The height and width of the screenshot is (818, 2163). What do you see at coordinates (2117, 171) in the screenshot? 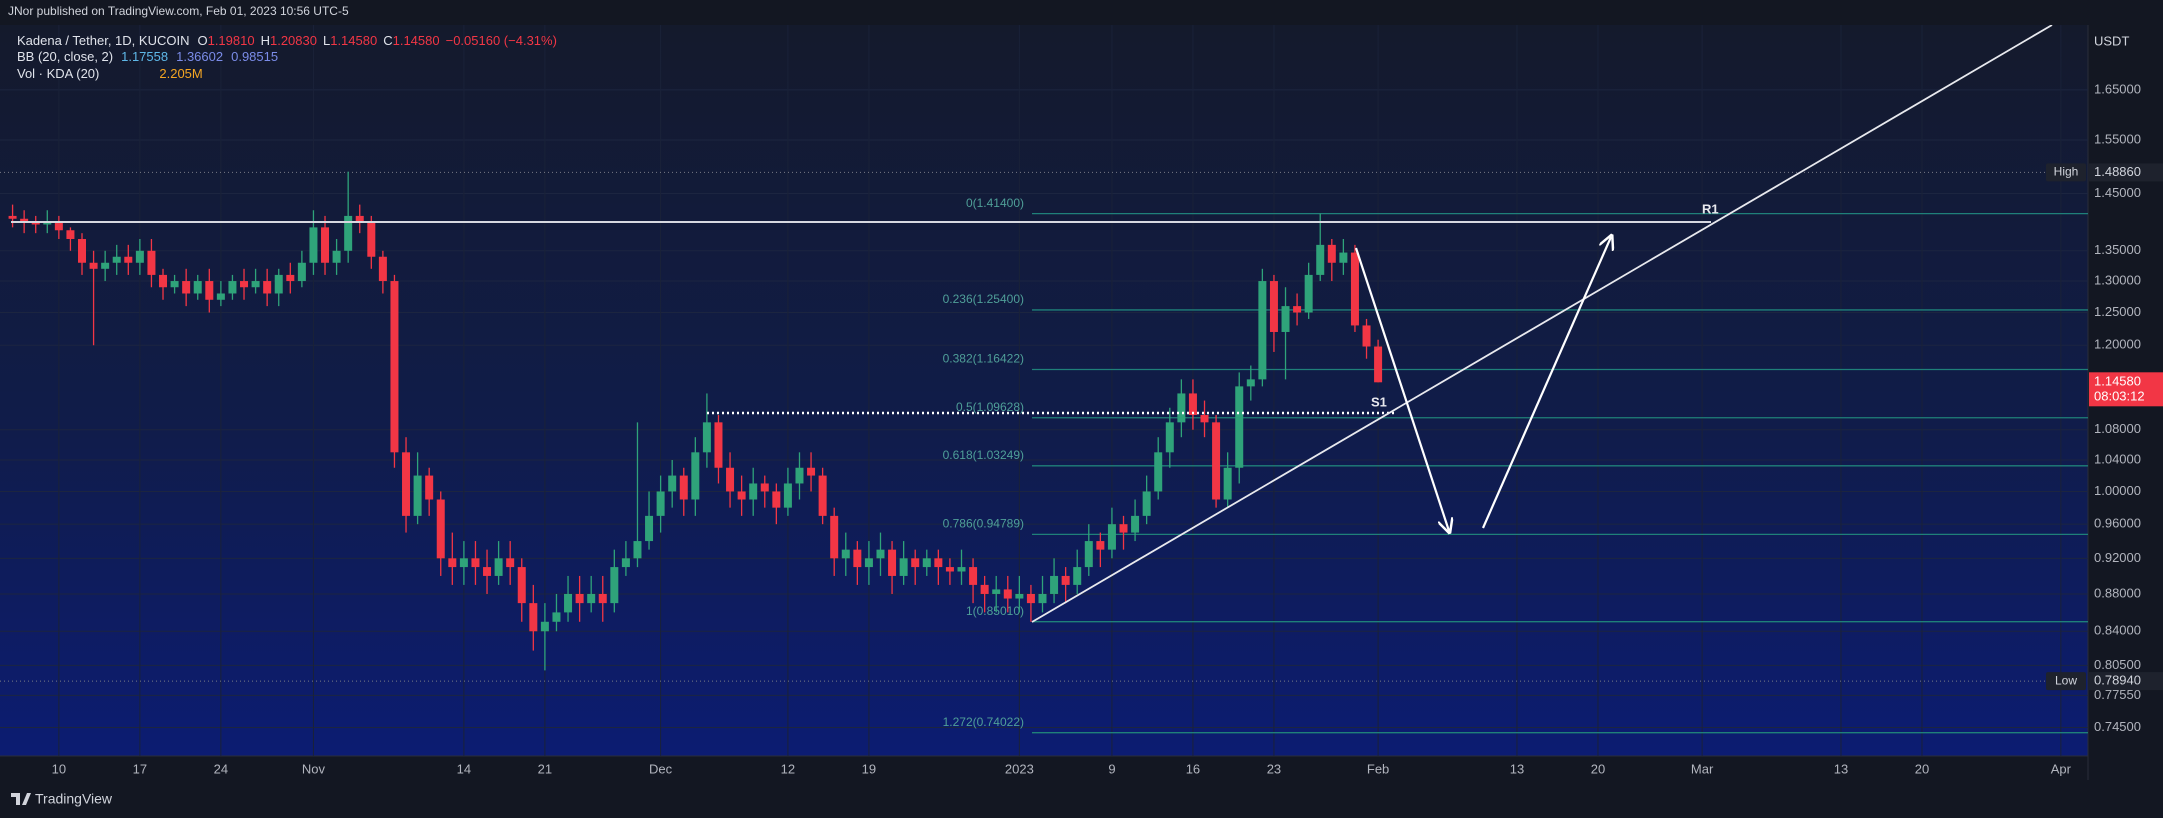
I see `price-tag-value: 1.48860` at bounding box center [2117, 171].